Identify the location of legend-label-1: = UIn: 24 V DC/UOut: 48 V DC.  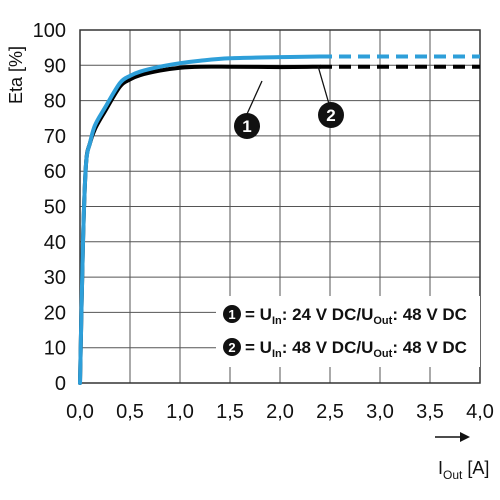
(356, 316).